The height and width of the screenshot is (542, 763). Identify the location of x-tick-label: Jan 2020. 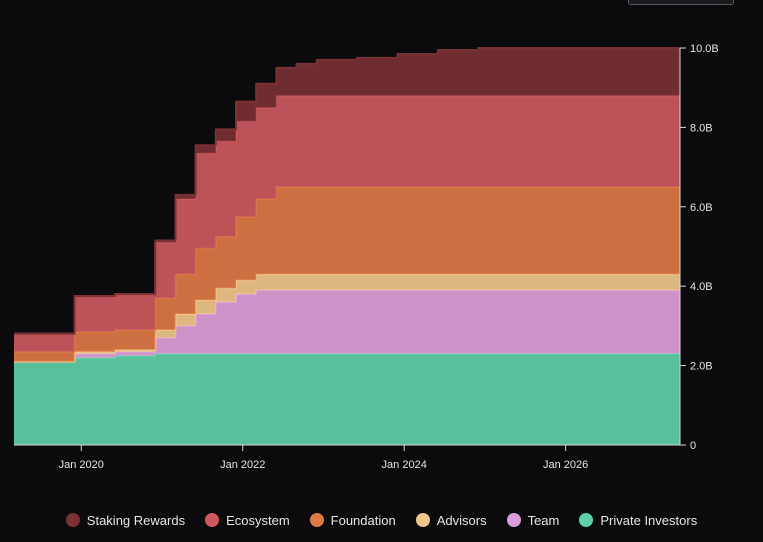
(81, 465).